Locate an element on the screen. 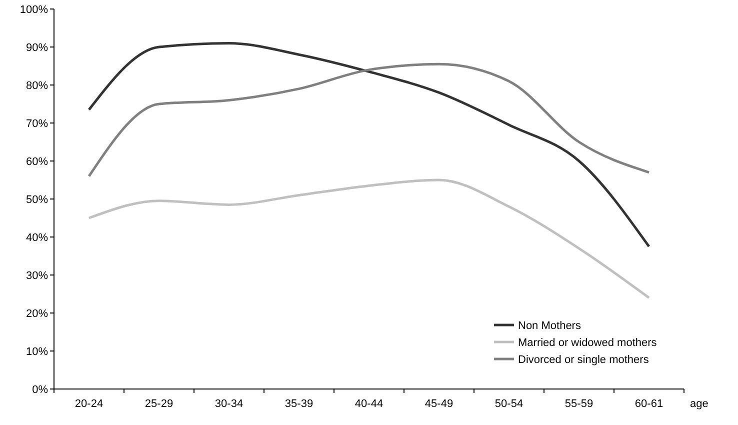 This screenshot has height=425, width=738. x-tick-label: 25-29 is located at coordinates (159, 404).